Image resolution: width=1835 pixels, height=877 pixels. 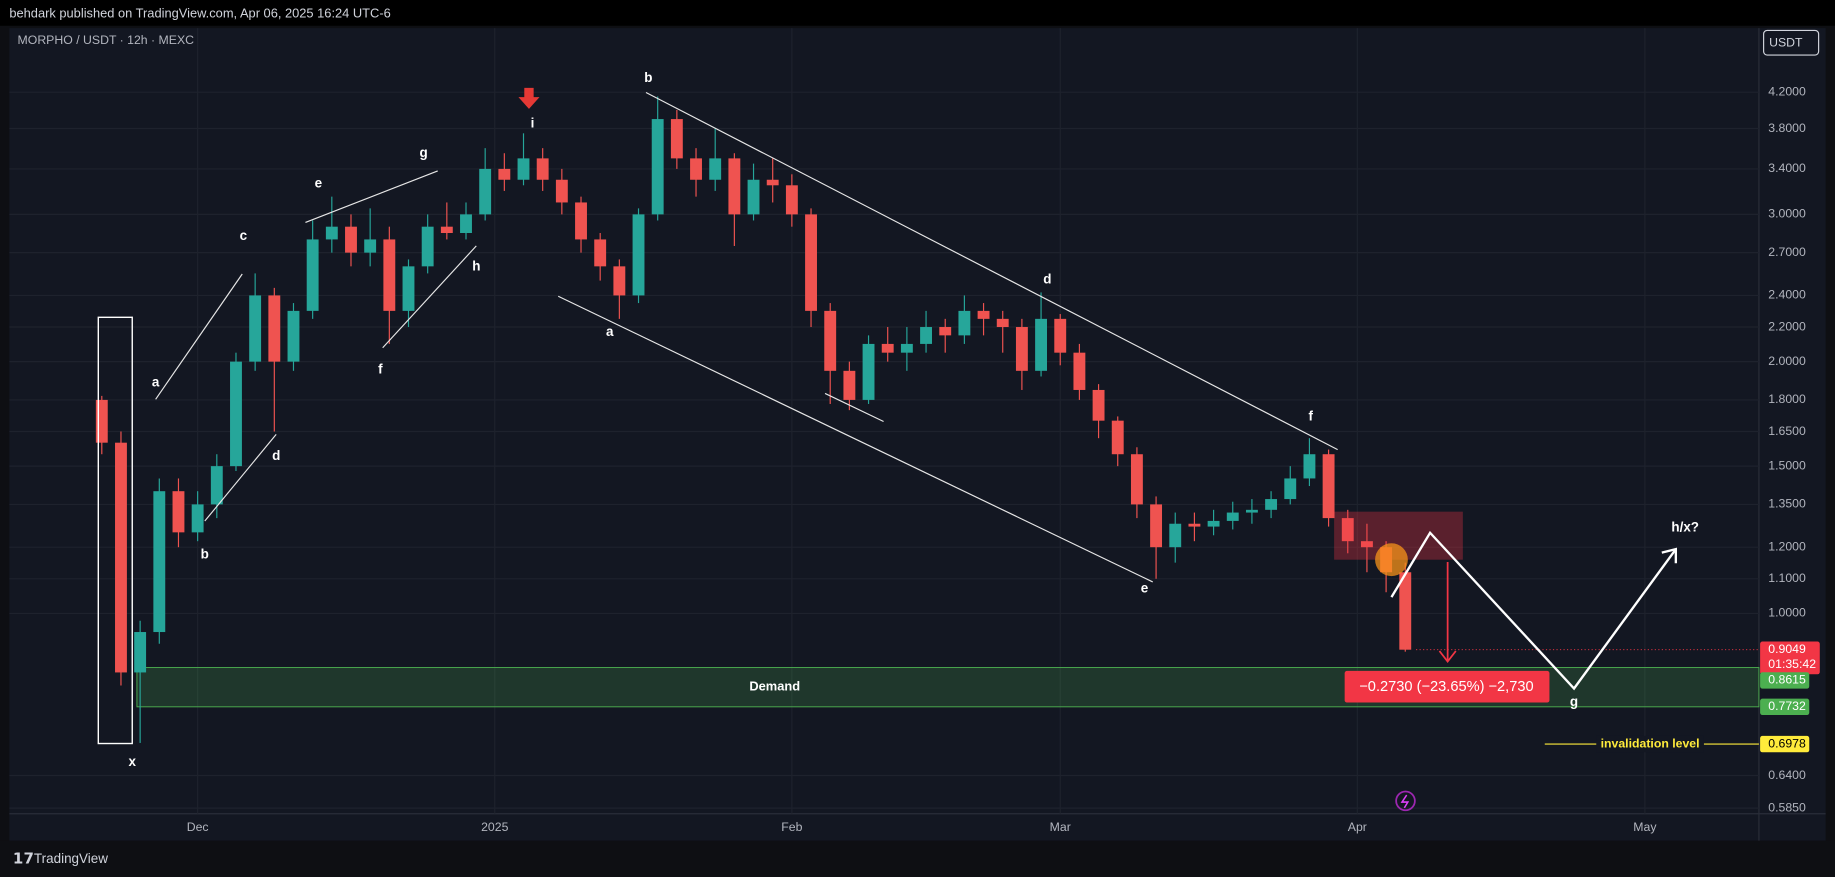 I want to click on price-badge-label: 0.7732, so click(x=1787, y=706).